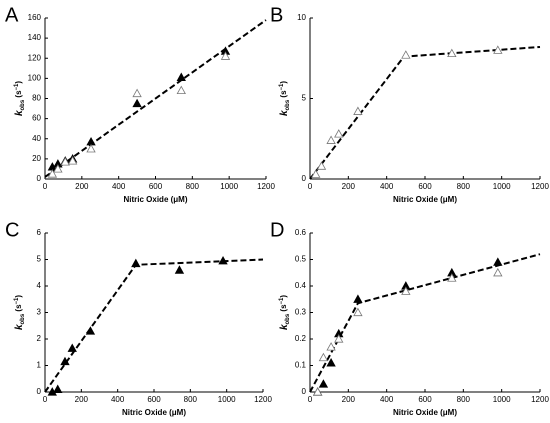 This screenshot has width=550, height=423. What do you see at coordinates (35, 17) in the screenshot?
I see `y-tick-label: 160` at bounding box center [35, 17].